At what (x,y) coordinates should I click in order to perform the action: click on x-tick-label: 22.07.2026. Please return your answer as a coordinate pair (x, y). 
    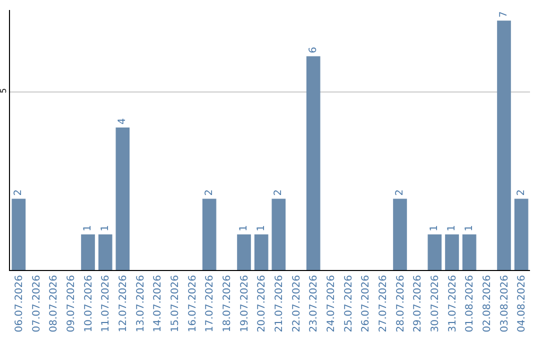
    Looking at the image, I should click on (296, 303).